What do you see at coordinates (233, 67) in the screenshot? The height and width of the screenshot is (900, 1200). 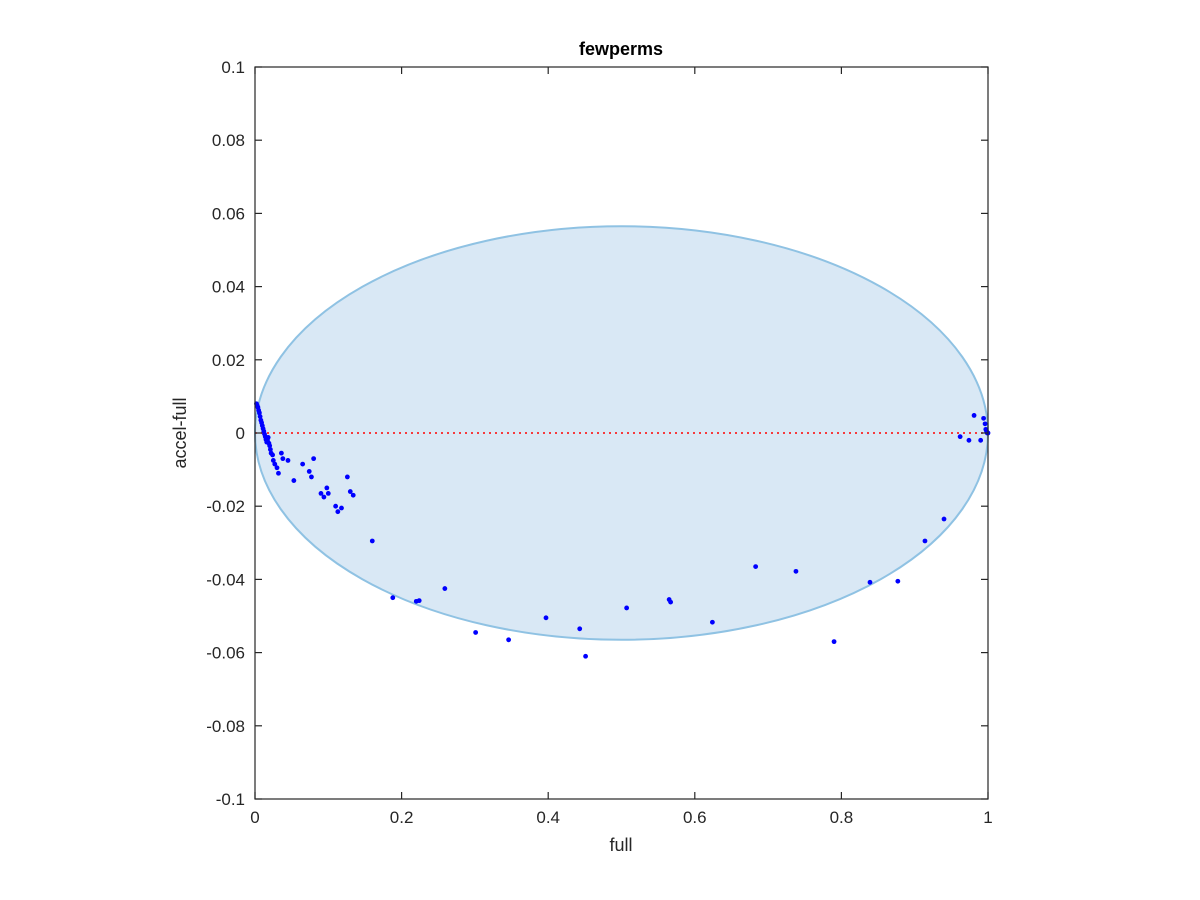 I see `y-tick-label: 0.1` at bounding box center [233, 67].